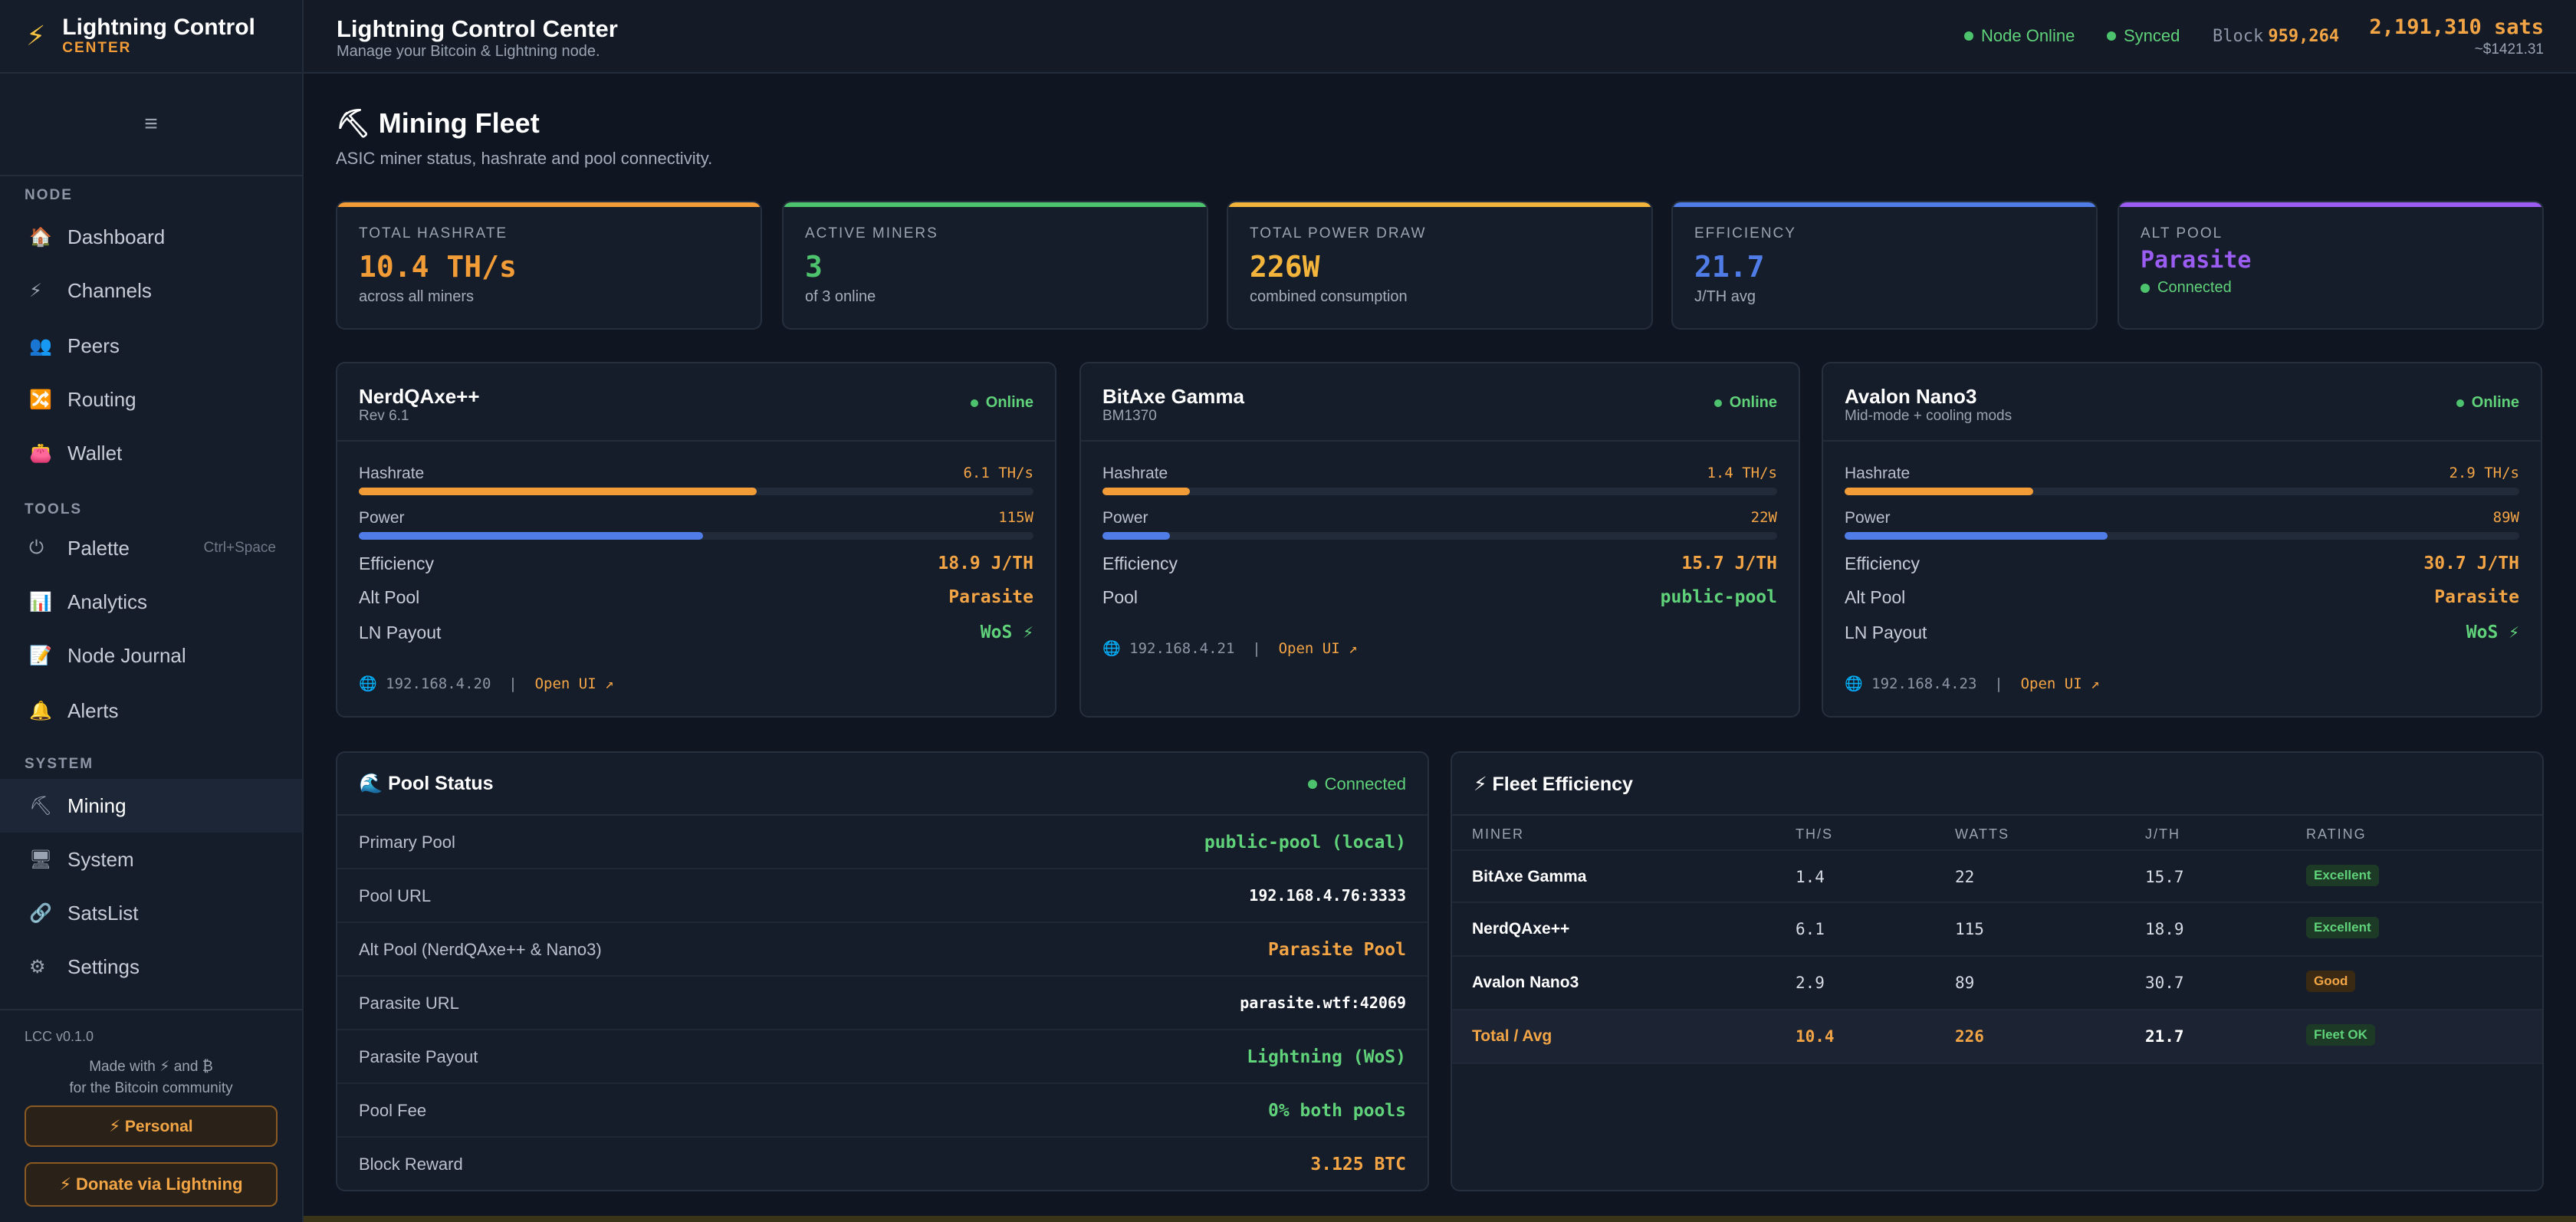  Describe the element at coordinates (2182, 518) in the screenshot. I see `power-row: Power 89W` at that location.